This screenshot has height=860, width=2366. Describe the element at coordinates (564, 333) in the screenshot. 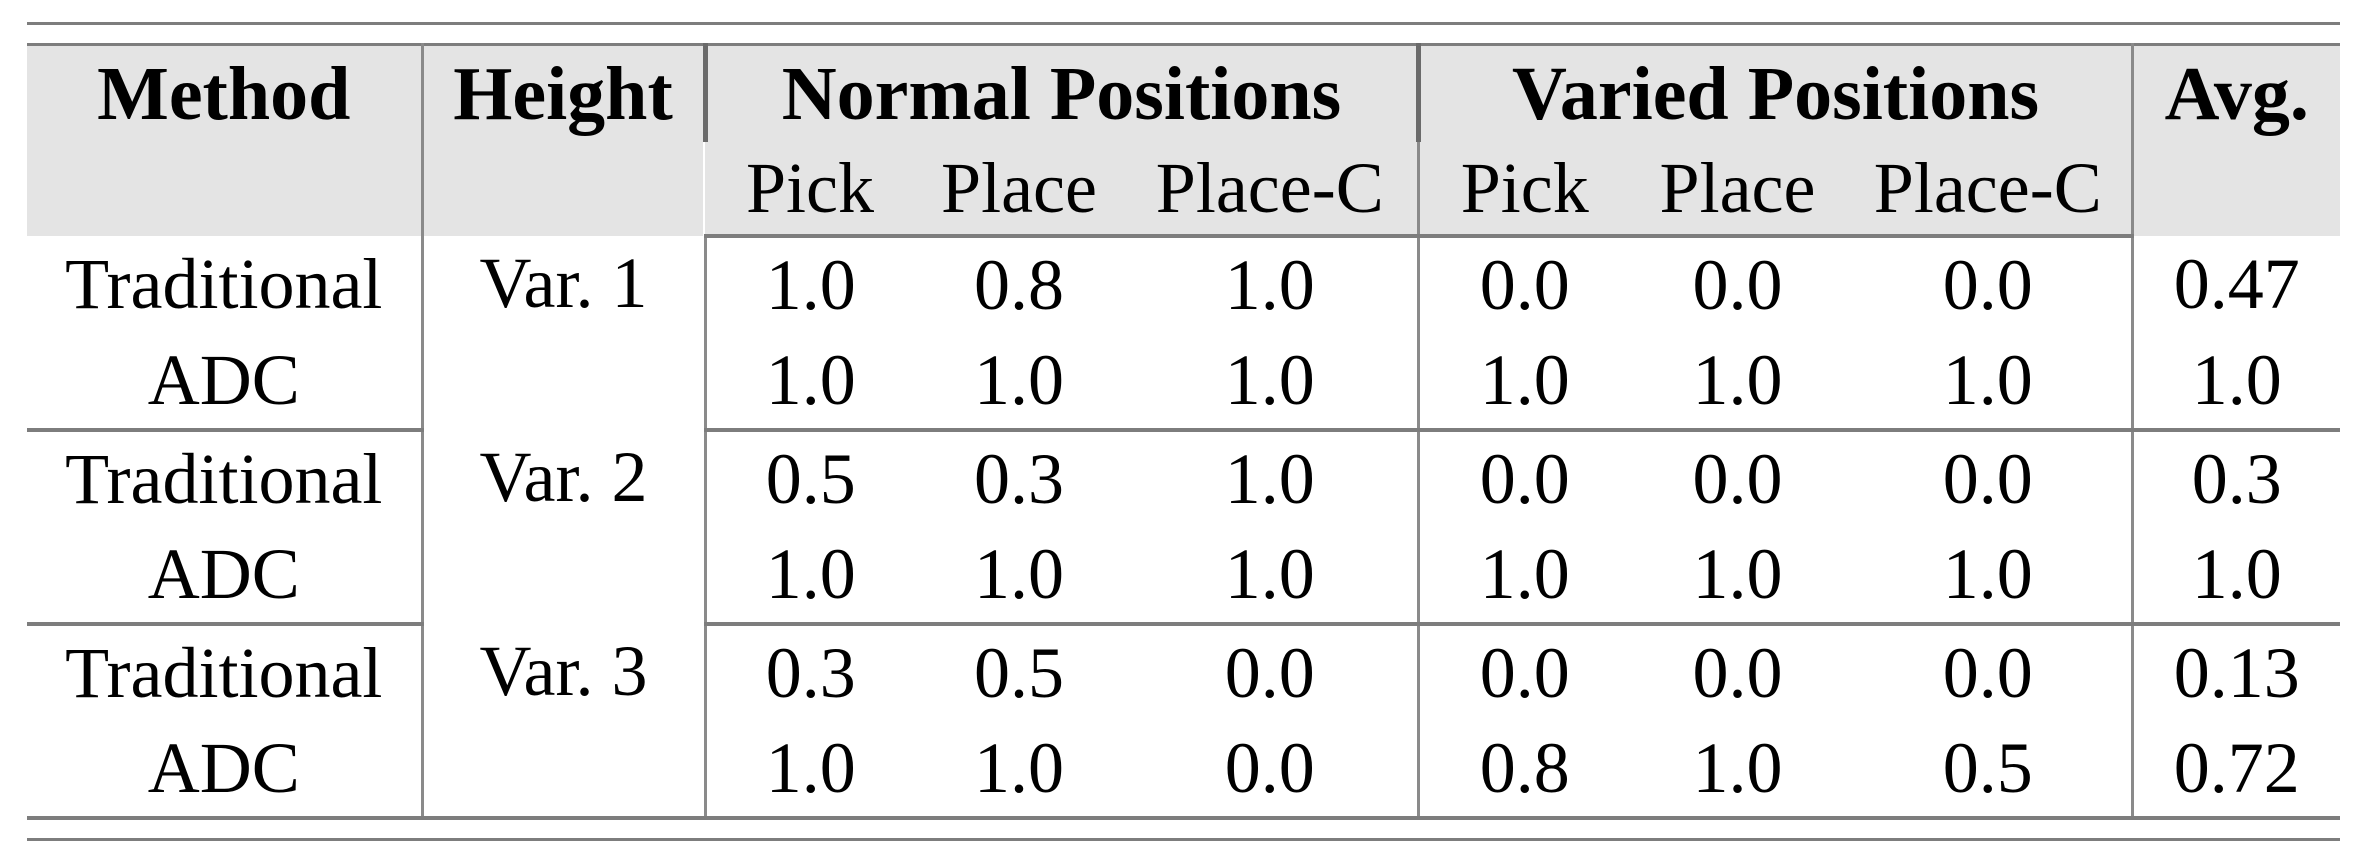

I see `cell-height: Var. 1` at that location.